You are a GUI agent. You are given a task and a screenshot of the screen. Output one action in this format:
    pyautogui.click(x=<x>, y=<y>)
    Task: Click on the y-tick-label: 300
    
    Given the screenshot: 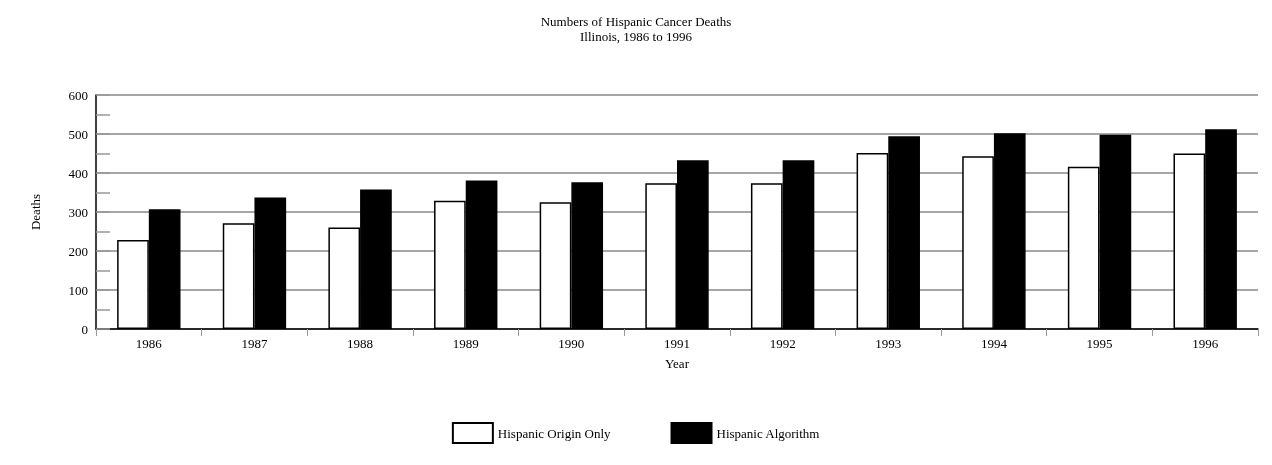 What is the action you would take?
    pyautogui.click(x=78, y=212)
    